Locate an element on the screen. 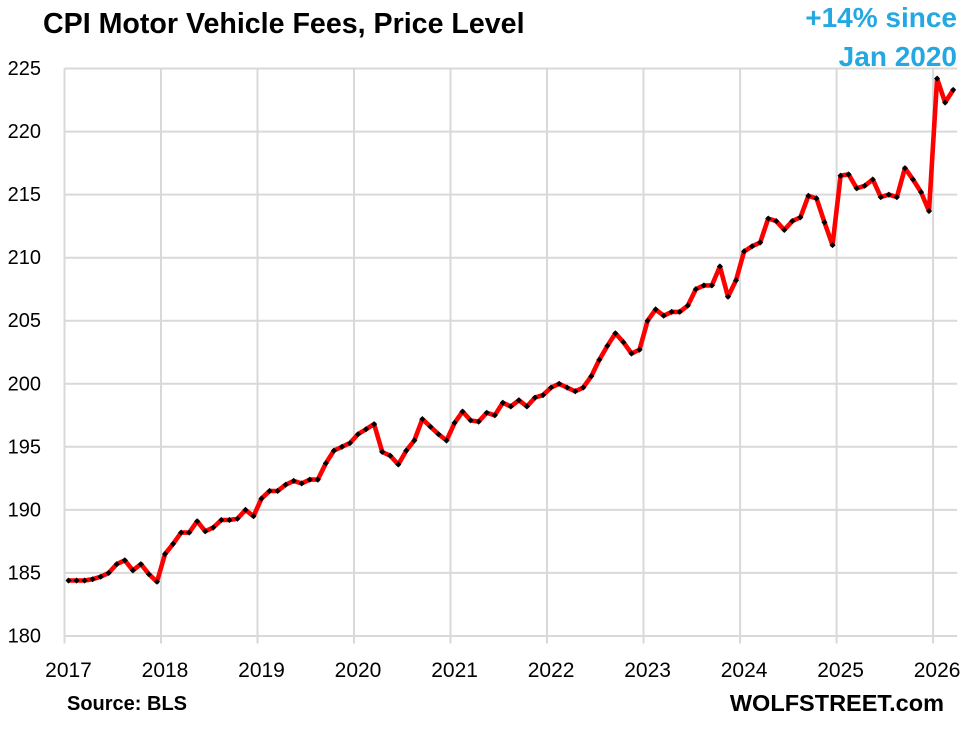 This screenshot has width=968, height=734. svg-text: Jan 2020 is located at coordinates (898, 56).